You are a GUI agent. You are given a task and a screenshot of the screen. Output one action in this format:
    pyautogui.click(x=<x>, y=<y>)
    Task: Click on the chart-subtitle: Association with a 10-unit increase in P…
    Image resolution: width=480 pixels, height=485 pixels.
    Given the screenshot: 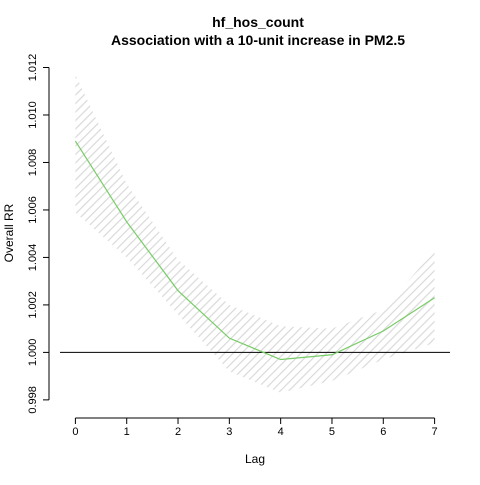 What is the action you would take?
    pyautogui.click(x=258, y=40)
    